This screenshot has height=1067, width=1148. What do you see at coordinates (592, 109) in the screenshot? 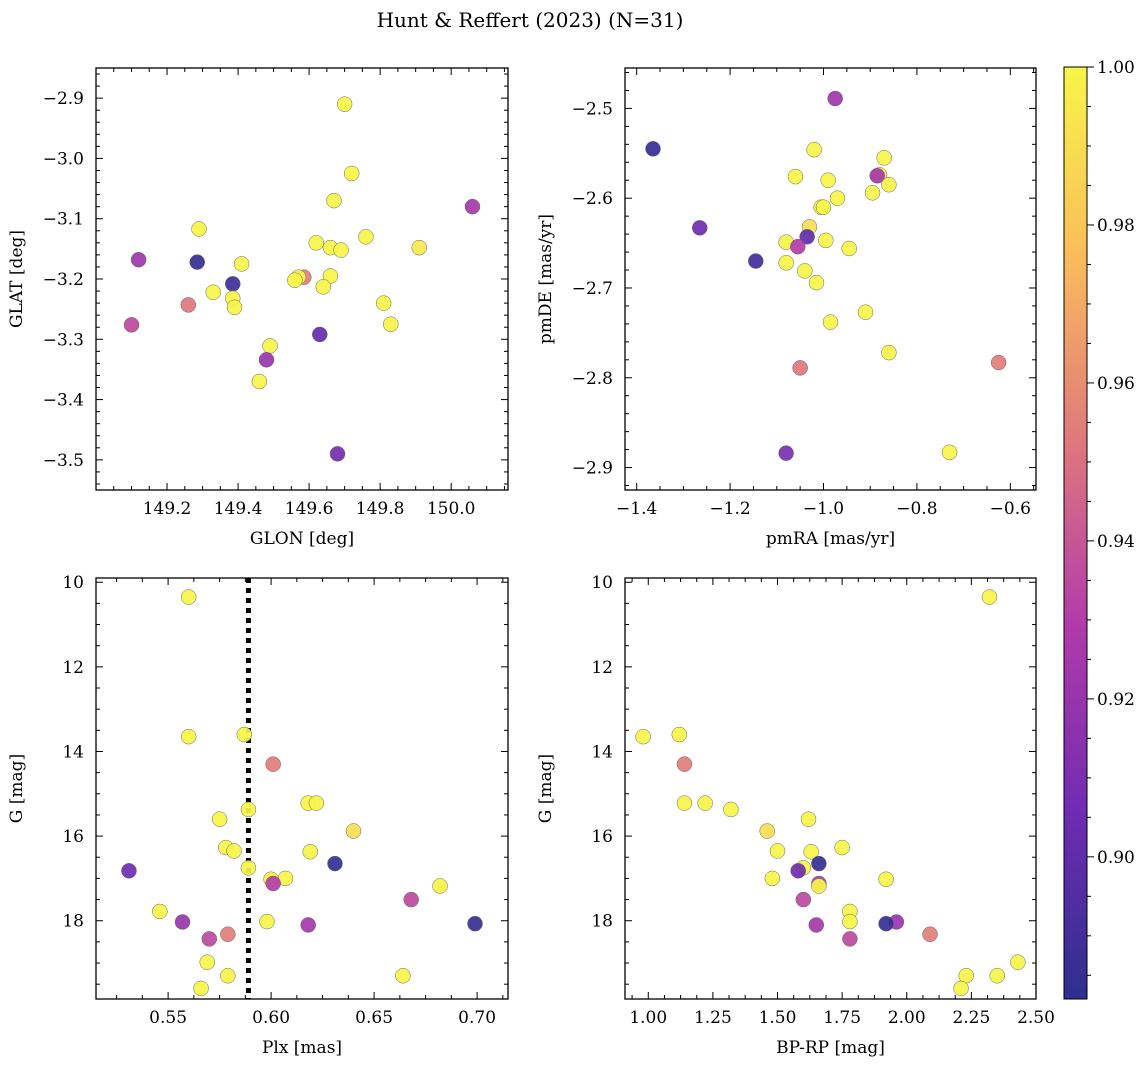
I see `y-tick-label: −2.5` at bounding box center [592, 109].